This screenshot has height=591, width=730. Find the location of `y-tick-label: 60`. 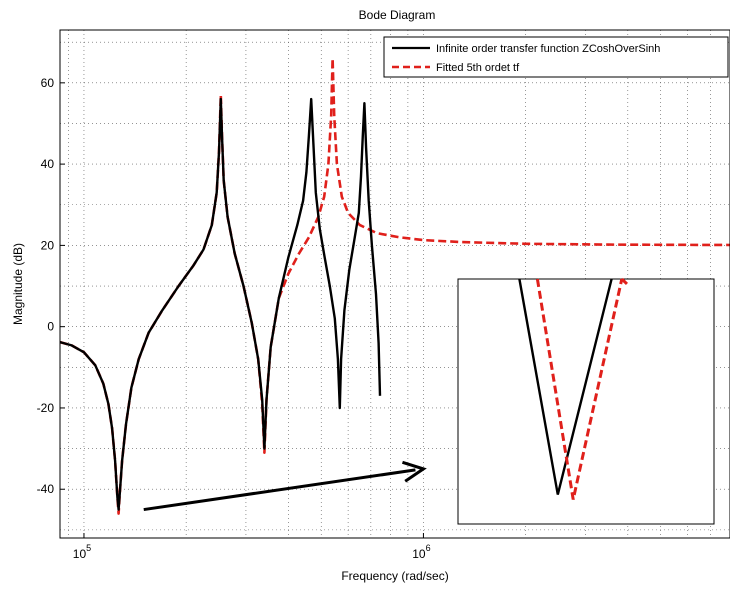

y-tick-label: 60 is located at coordinates (48, 83).